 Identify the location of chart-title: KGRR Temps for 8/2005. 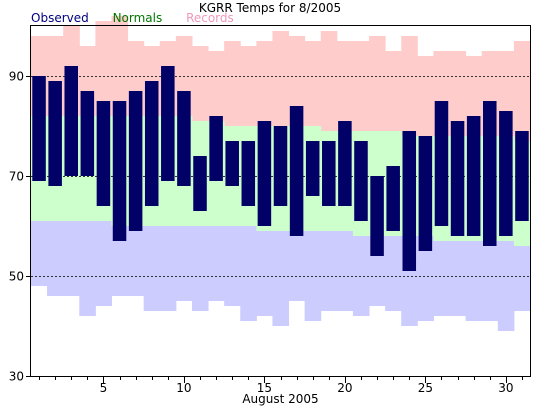
(270, 8).